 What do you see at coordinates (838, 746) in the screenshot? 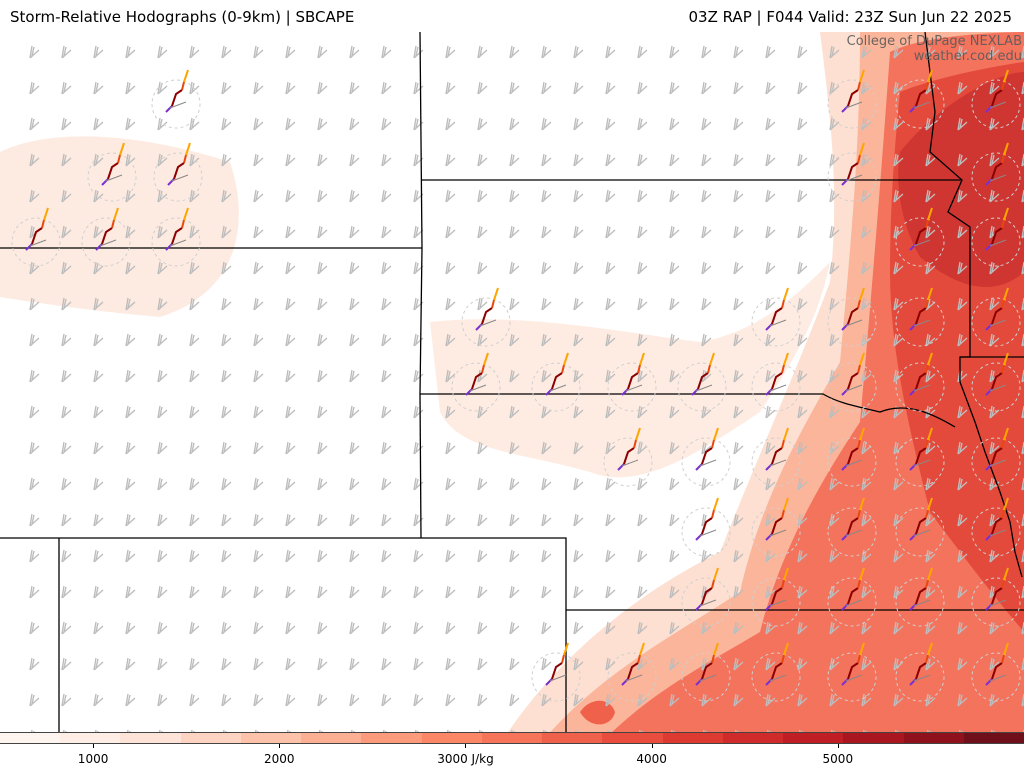
I see `colorbar-tick-mark` at bounding box center [838, 746].